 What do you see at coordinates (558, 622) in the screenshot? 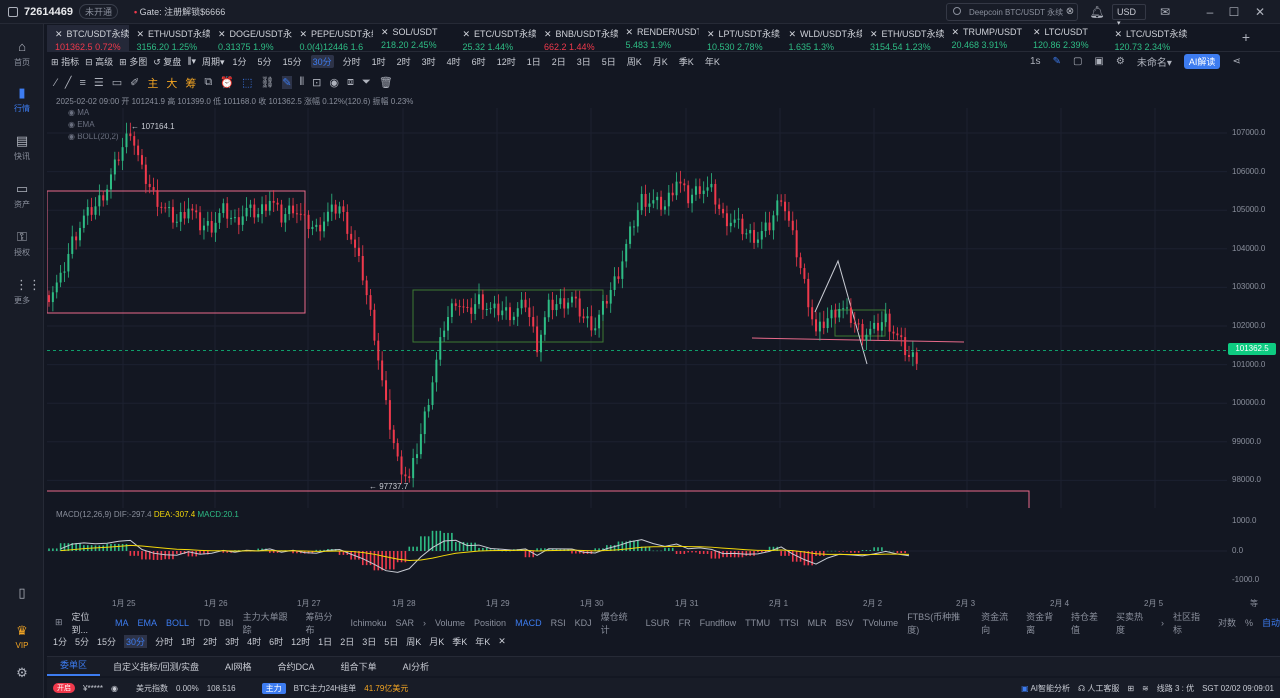
I see `indicator-sub-option: RSI` at bounding box center [558, 622].